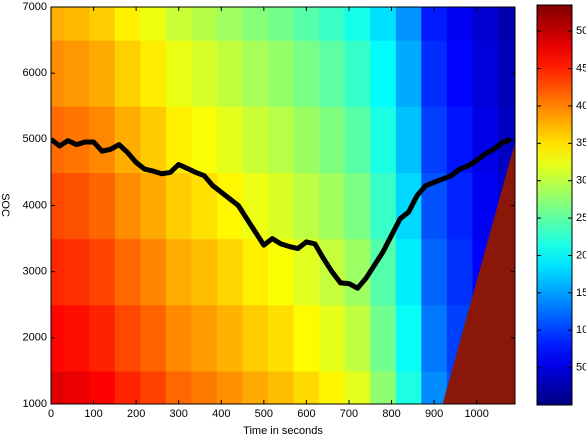 This screenshot has height=439, width=586. I want to click on y-tick-label: 4000, so click(35, 205).